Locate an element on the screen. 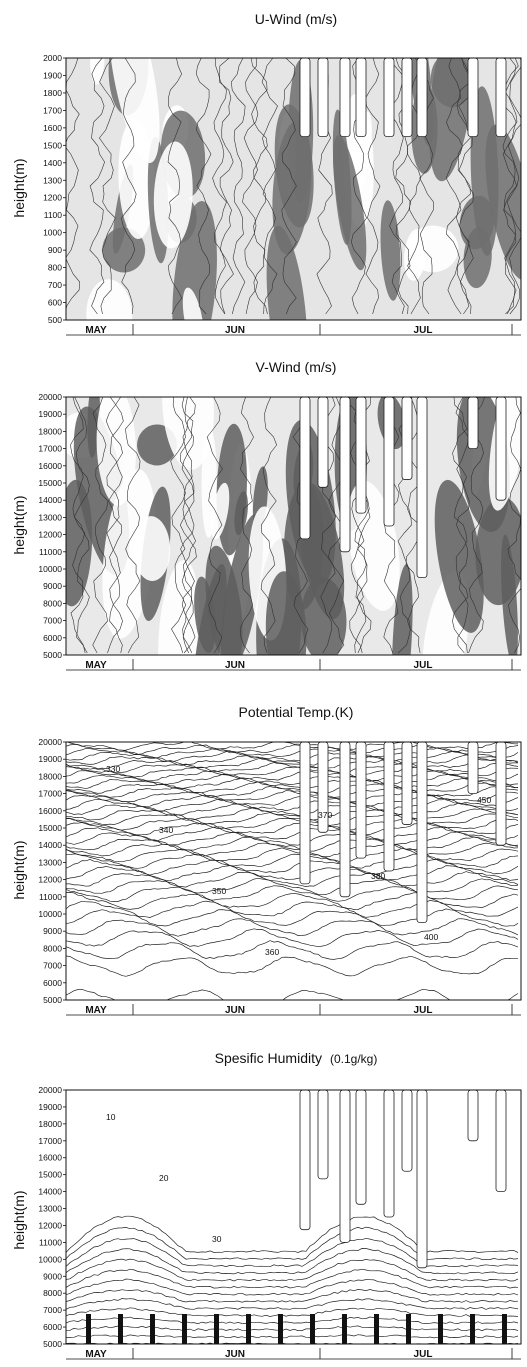  panel-title: U-Wind (m/s) is located at coordinates (296, 19).